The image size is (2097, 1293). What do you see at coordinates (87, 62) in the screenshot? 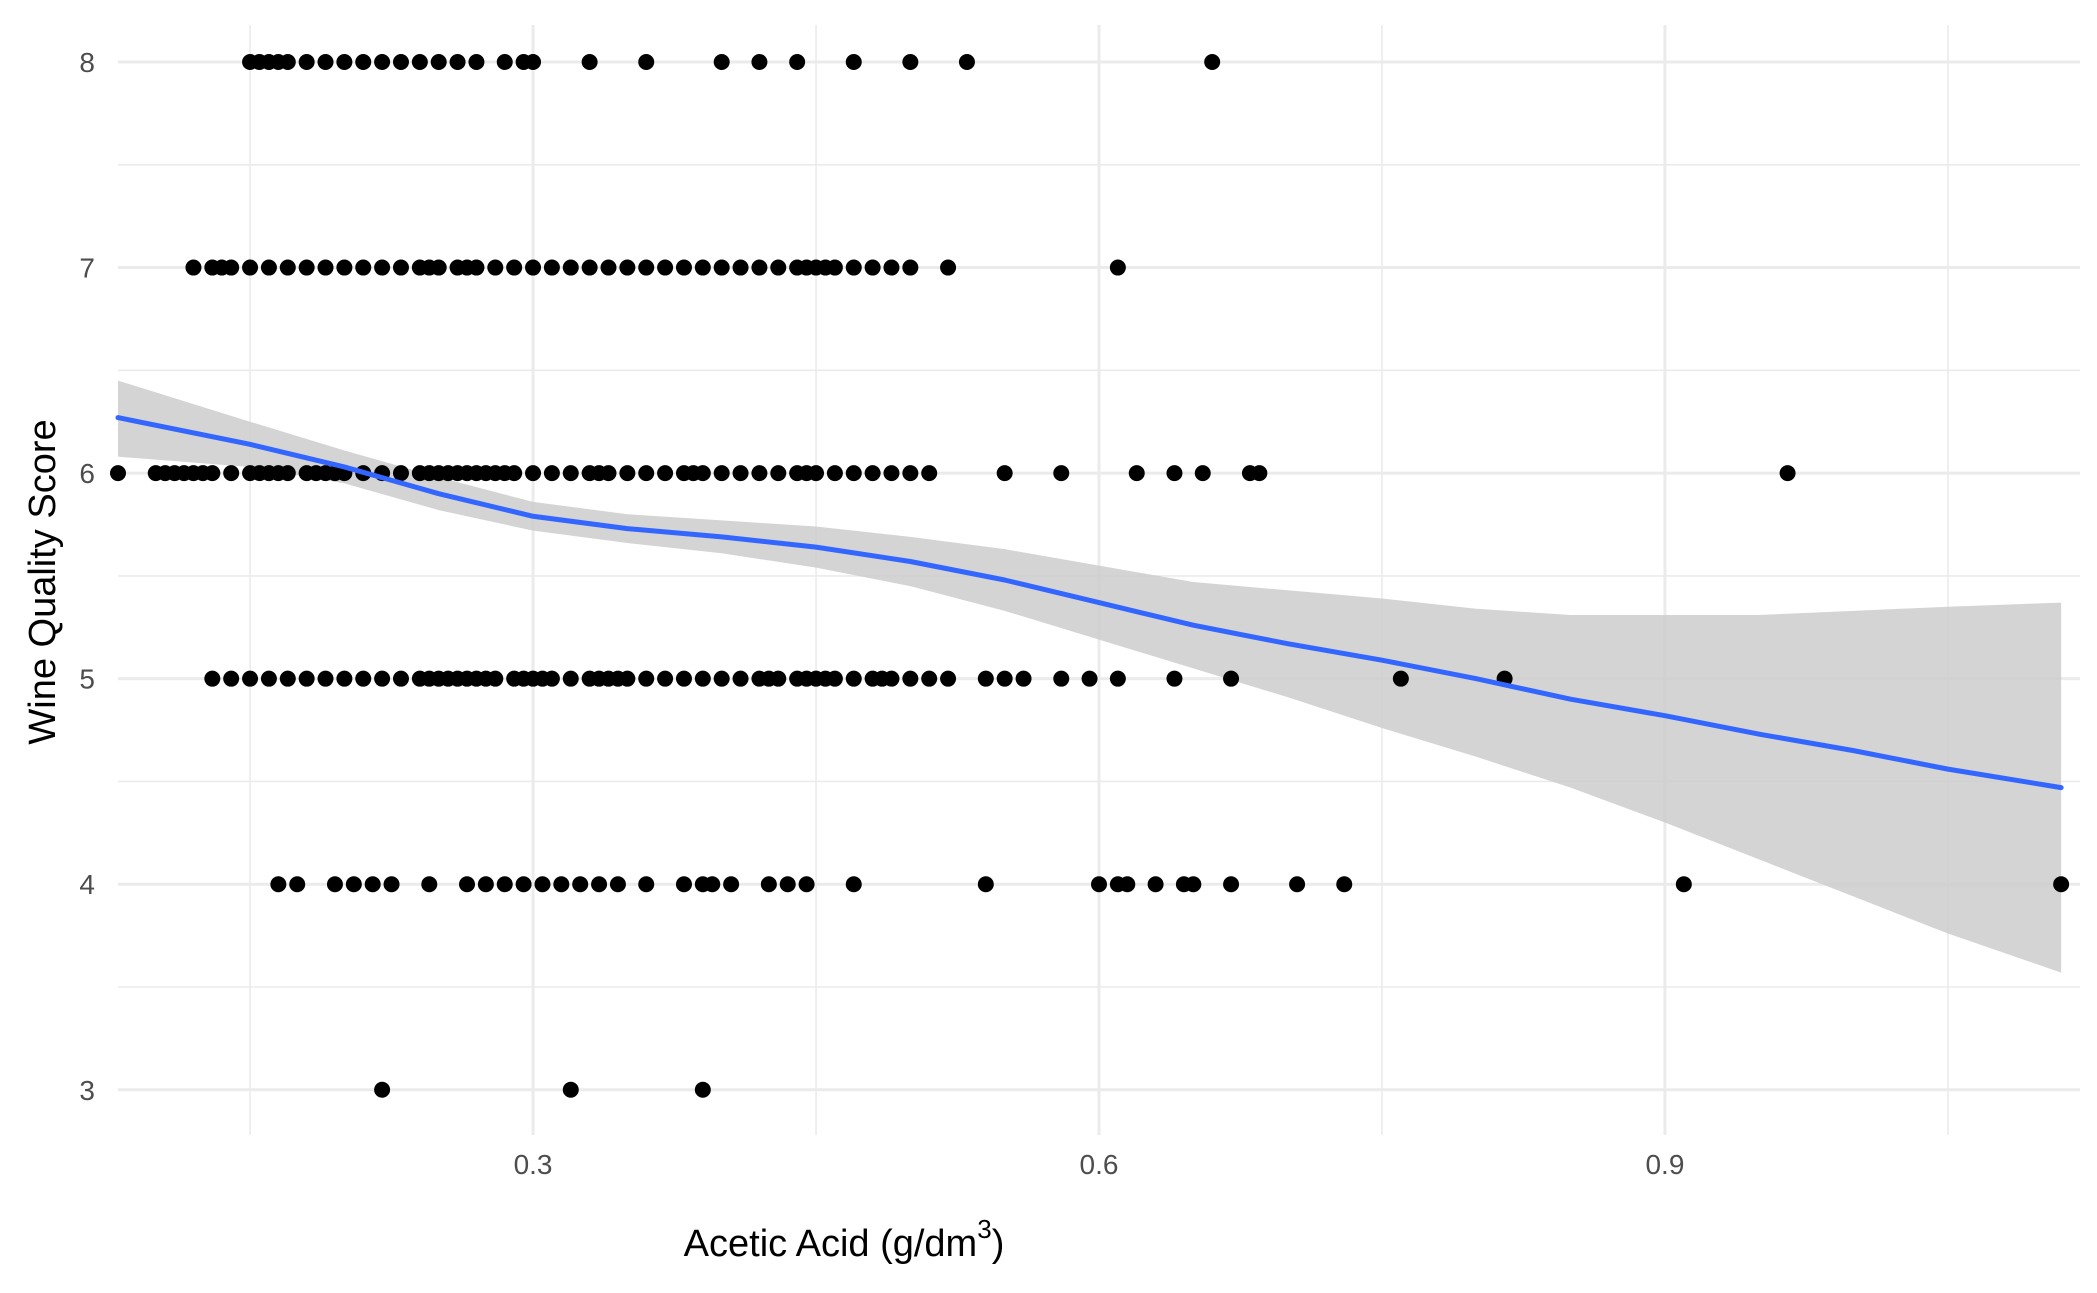
I see `y-tick-label: 8` at bounding box center [87, 62].